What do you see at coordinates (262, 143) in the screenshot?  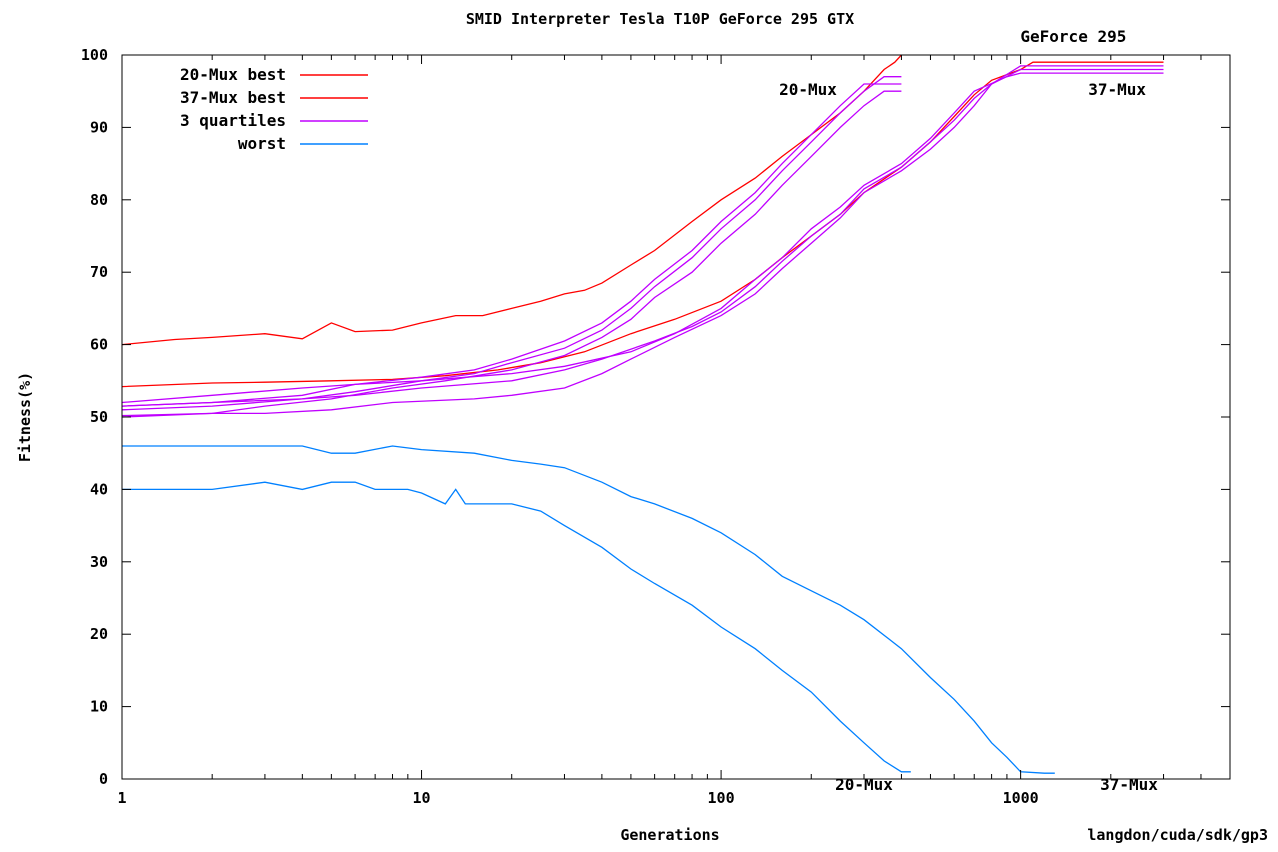 I see `legend-label-worst: worst` at bounding box center [262, 143].